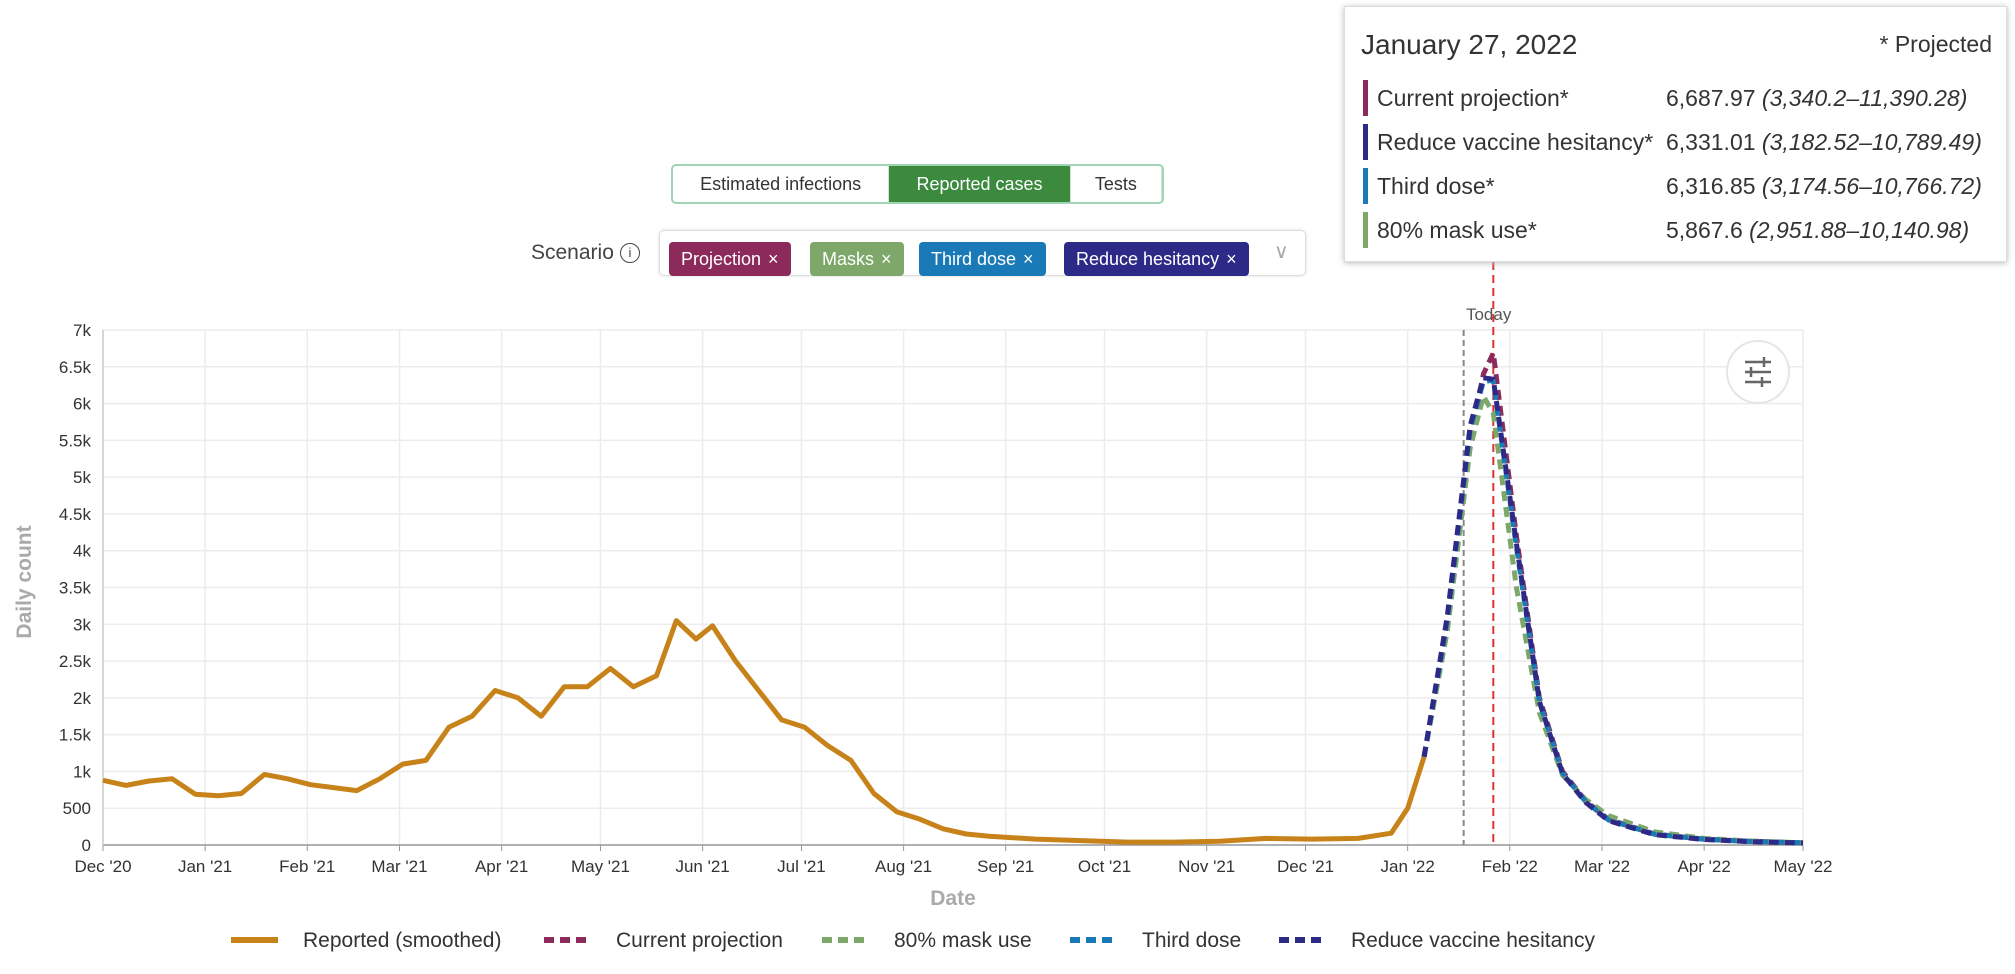 This screenshot has height=974, width=2015. What do you see at coordinates (82, 624) in the screenshot?
I see `y-tick-label: 3k` at bounding box center [82, 624].